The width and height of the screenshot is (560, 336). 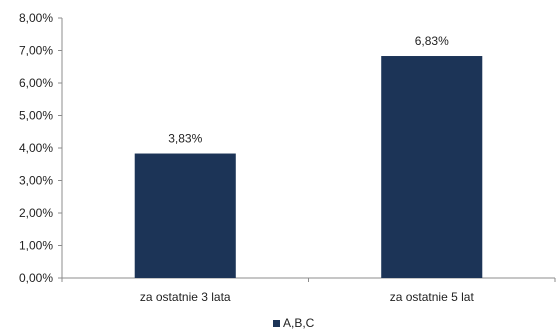 I want to click on y-tick-label: 0,00%, so click(x=36, y=278).